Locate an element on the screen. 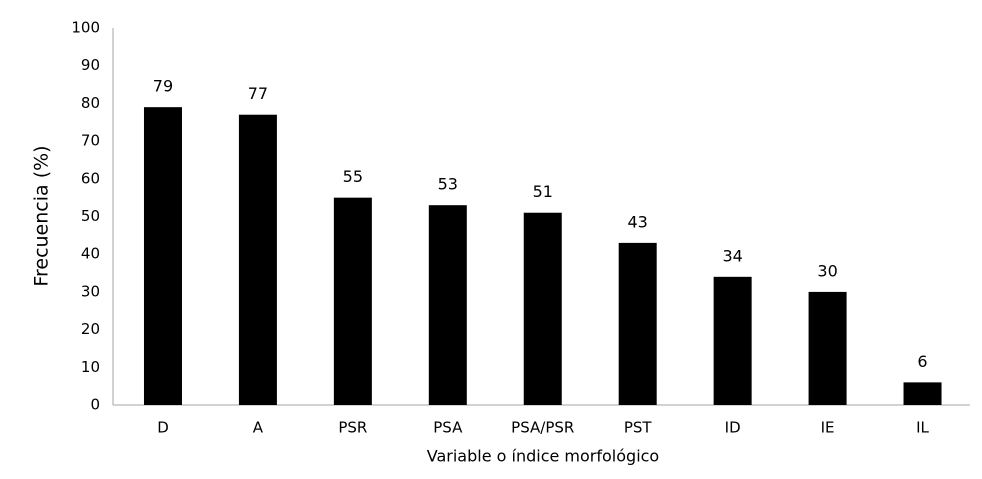 The width and height of the screenshot is (982, 479). data-label: 55 is located at coordinates (353, 176).